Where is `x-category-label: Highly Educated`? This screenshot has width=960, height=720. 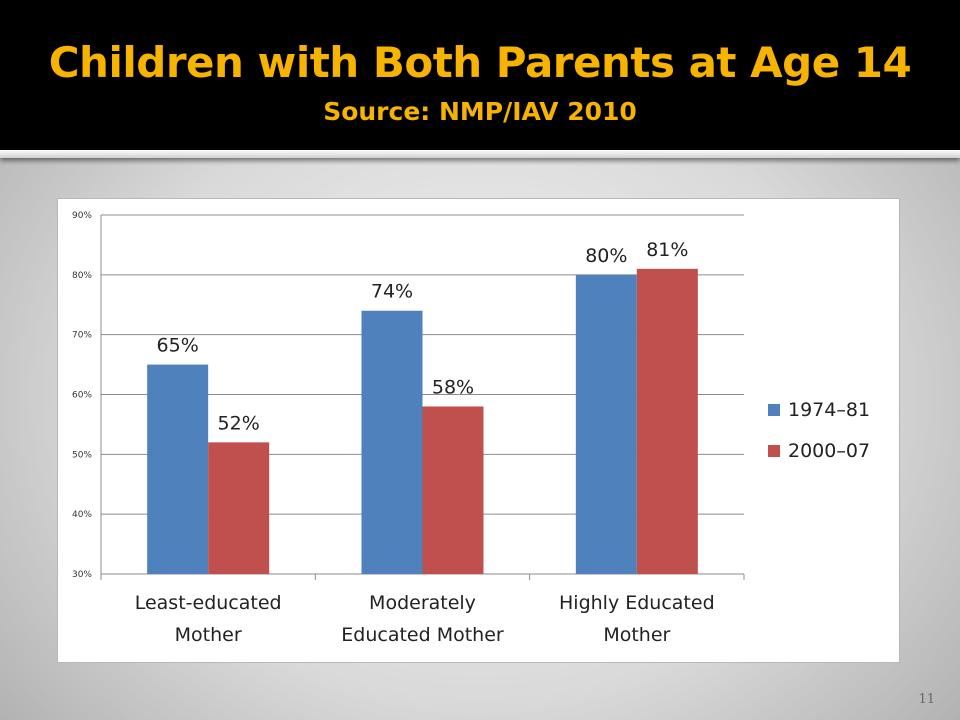 x-category-label: Highly Educated is located at coordinates (637, 603).